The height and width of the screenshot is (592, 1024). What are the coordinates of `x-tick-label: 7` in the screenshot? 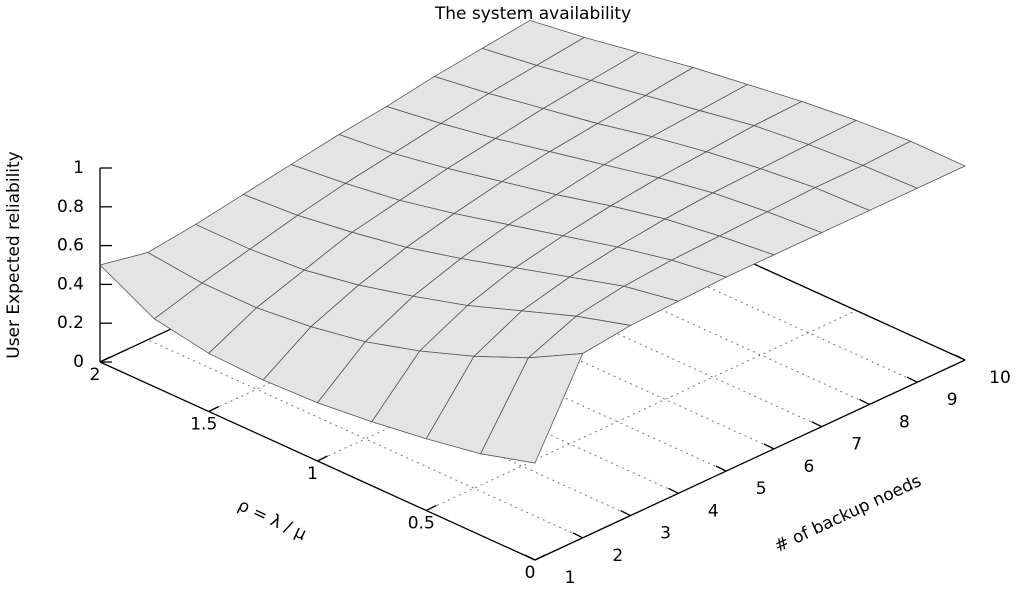 It's located at (856, 445).